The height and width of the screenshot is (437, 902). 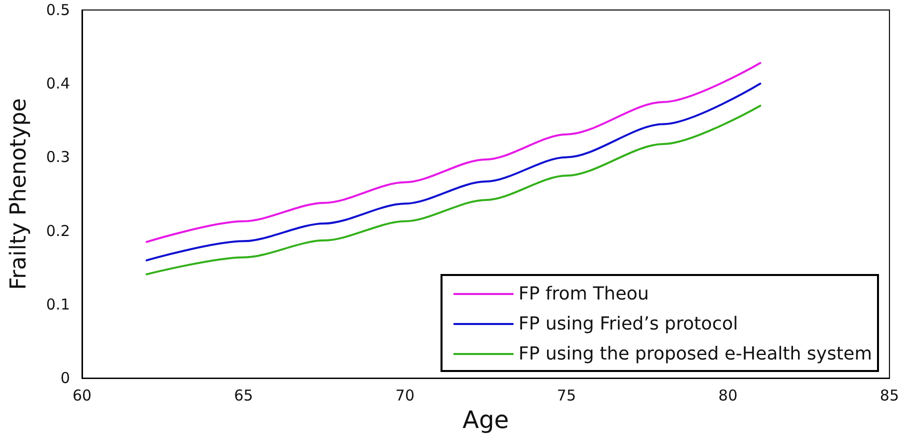 I want to click on x-tick-label: 85, so click(x=890, y=395).